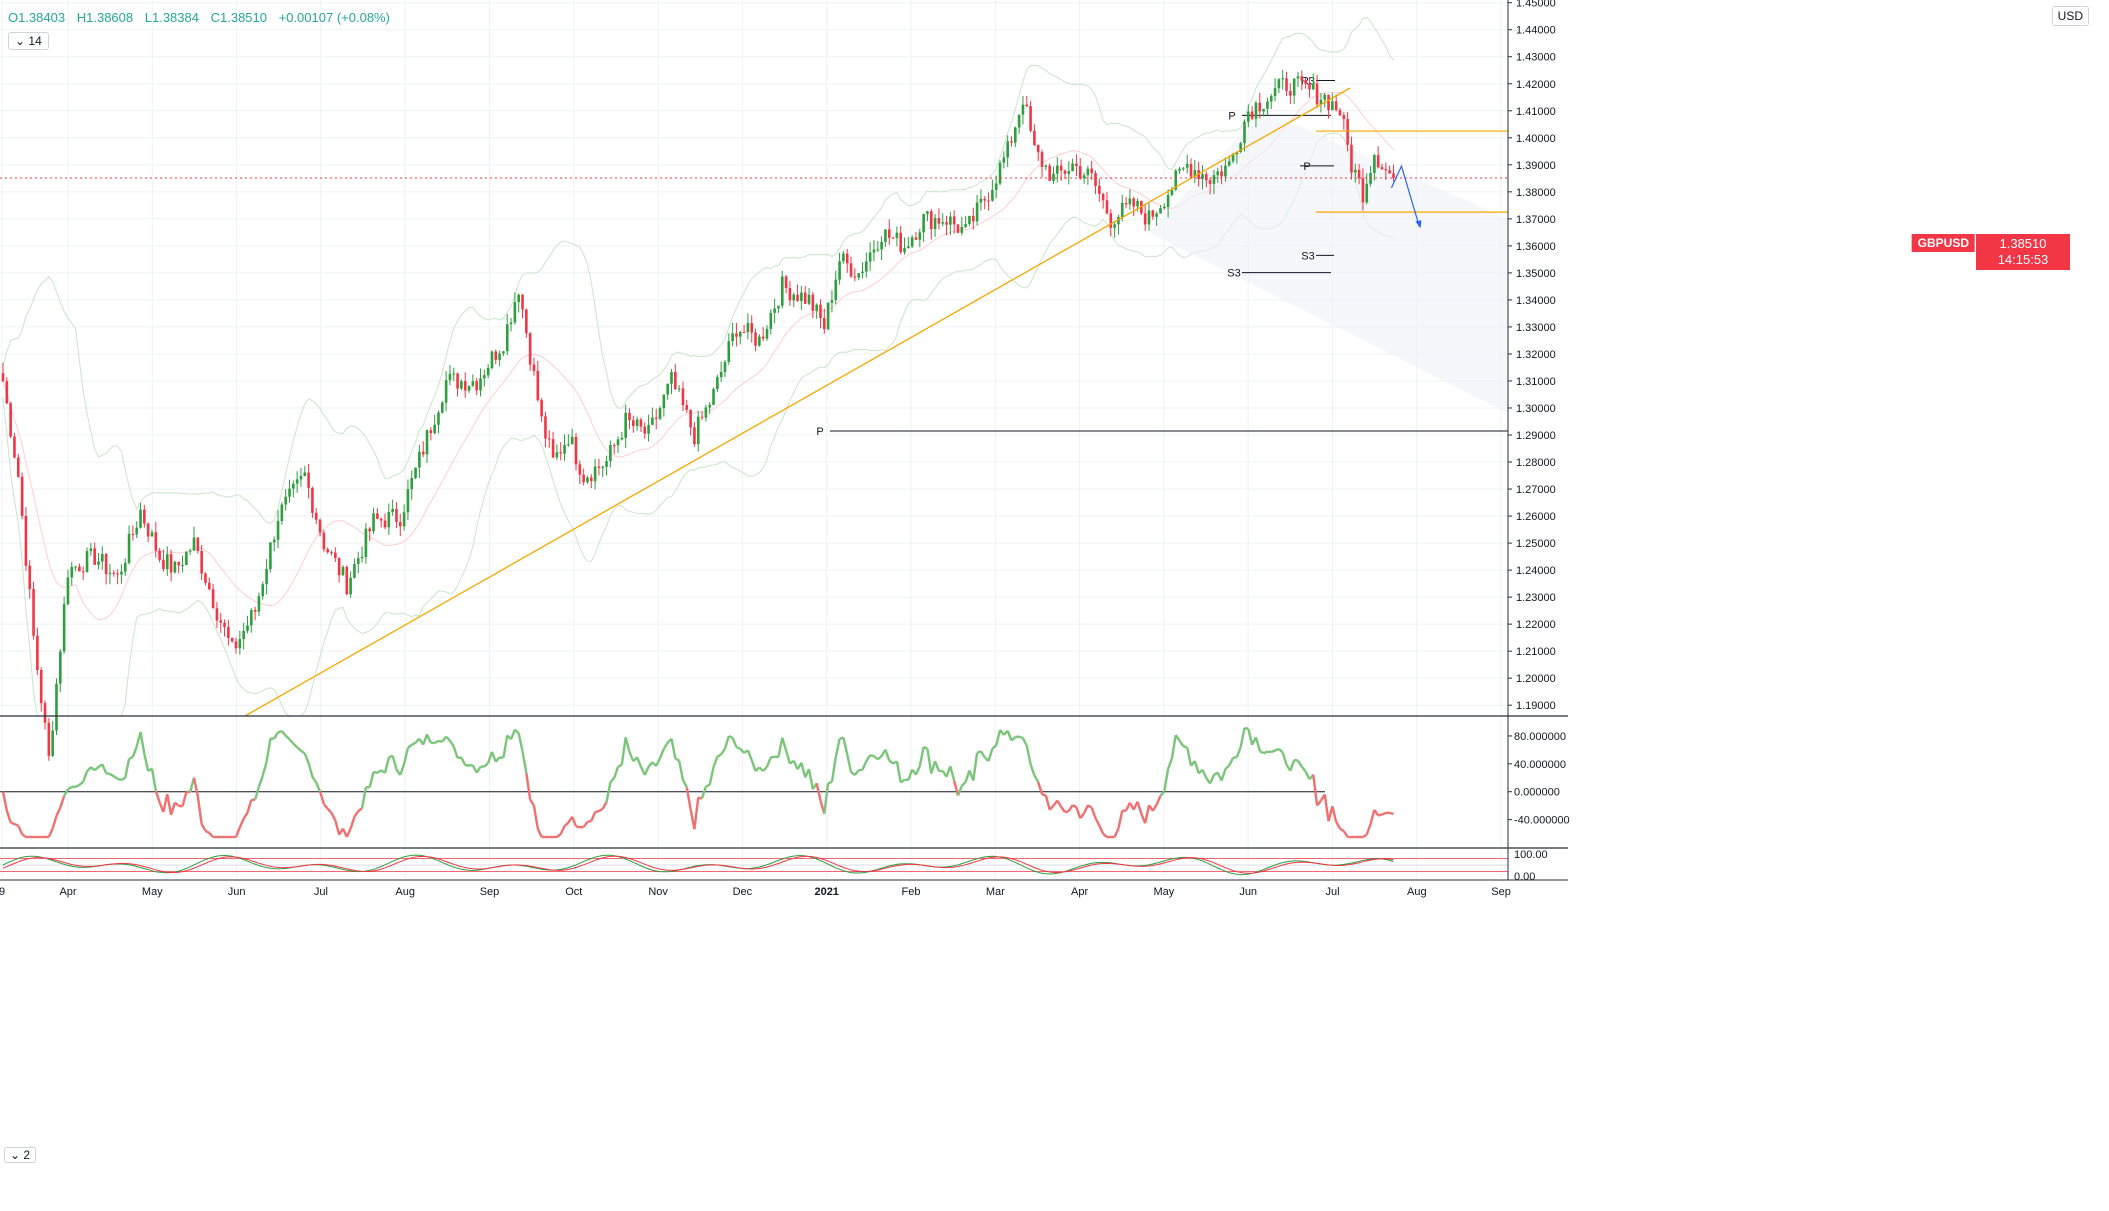 This screenshot has width=2109, height=1211. I want to click on y-tick-label: 1.42000, so click(1536, 85).